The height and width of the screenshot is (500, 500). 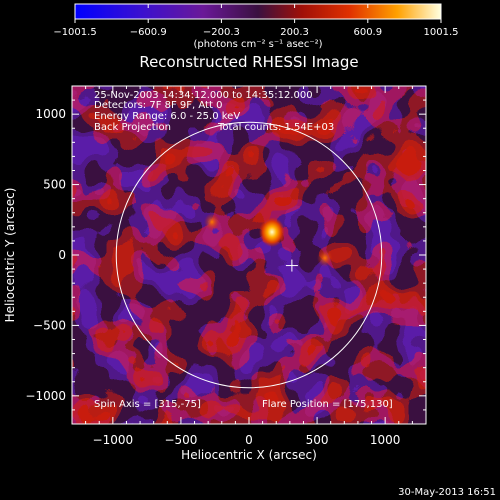 What do you see at coordinates (45, 255) in the screenshot?
I see `y-tick-labels: −1000 −500 0 500 1000` at bounding box center [45, 255].